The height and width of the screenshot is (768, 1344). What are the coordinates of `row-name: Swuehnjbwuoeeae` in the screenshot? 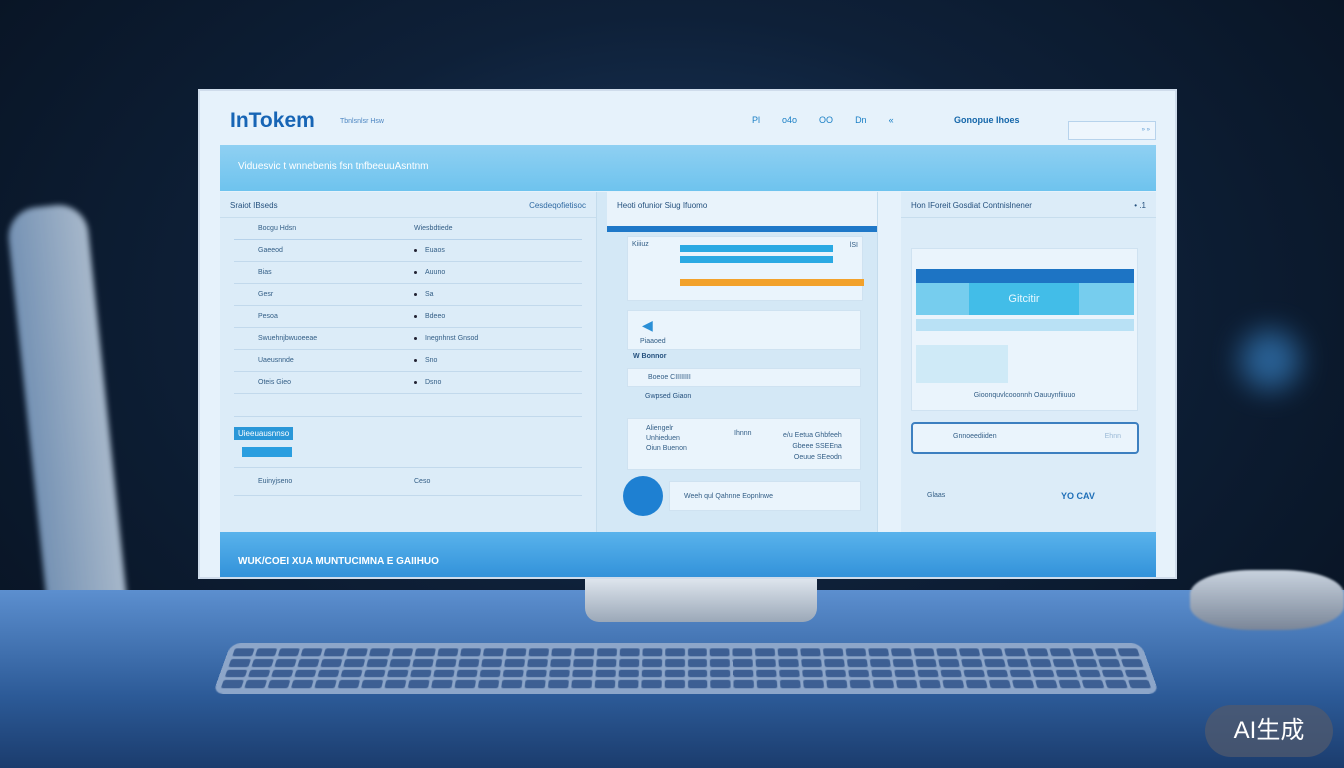 It's located at (288, 338).